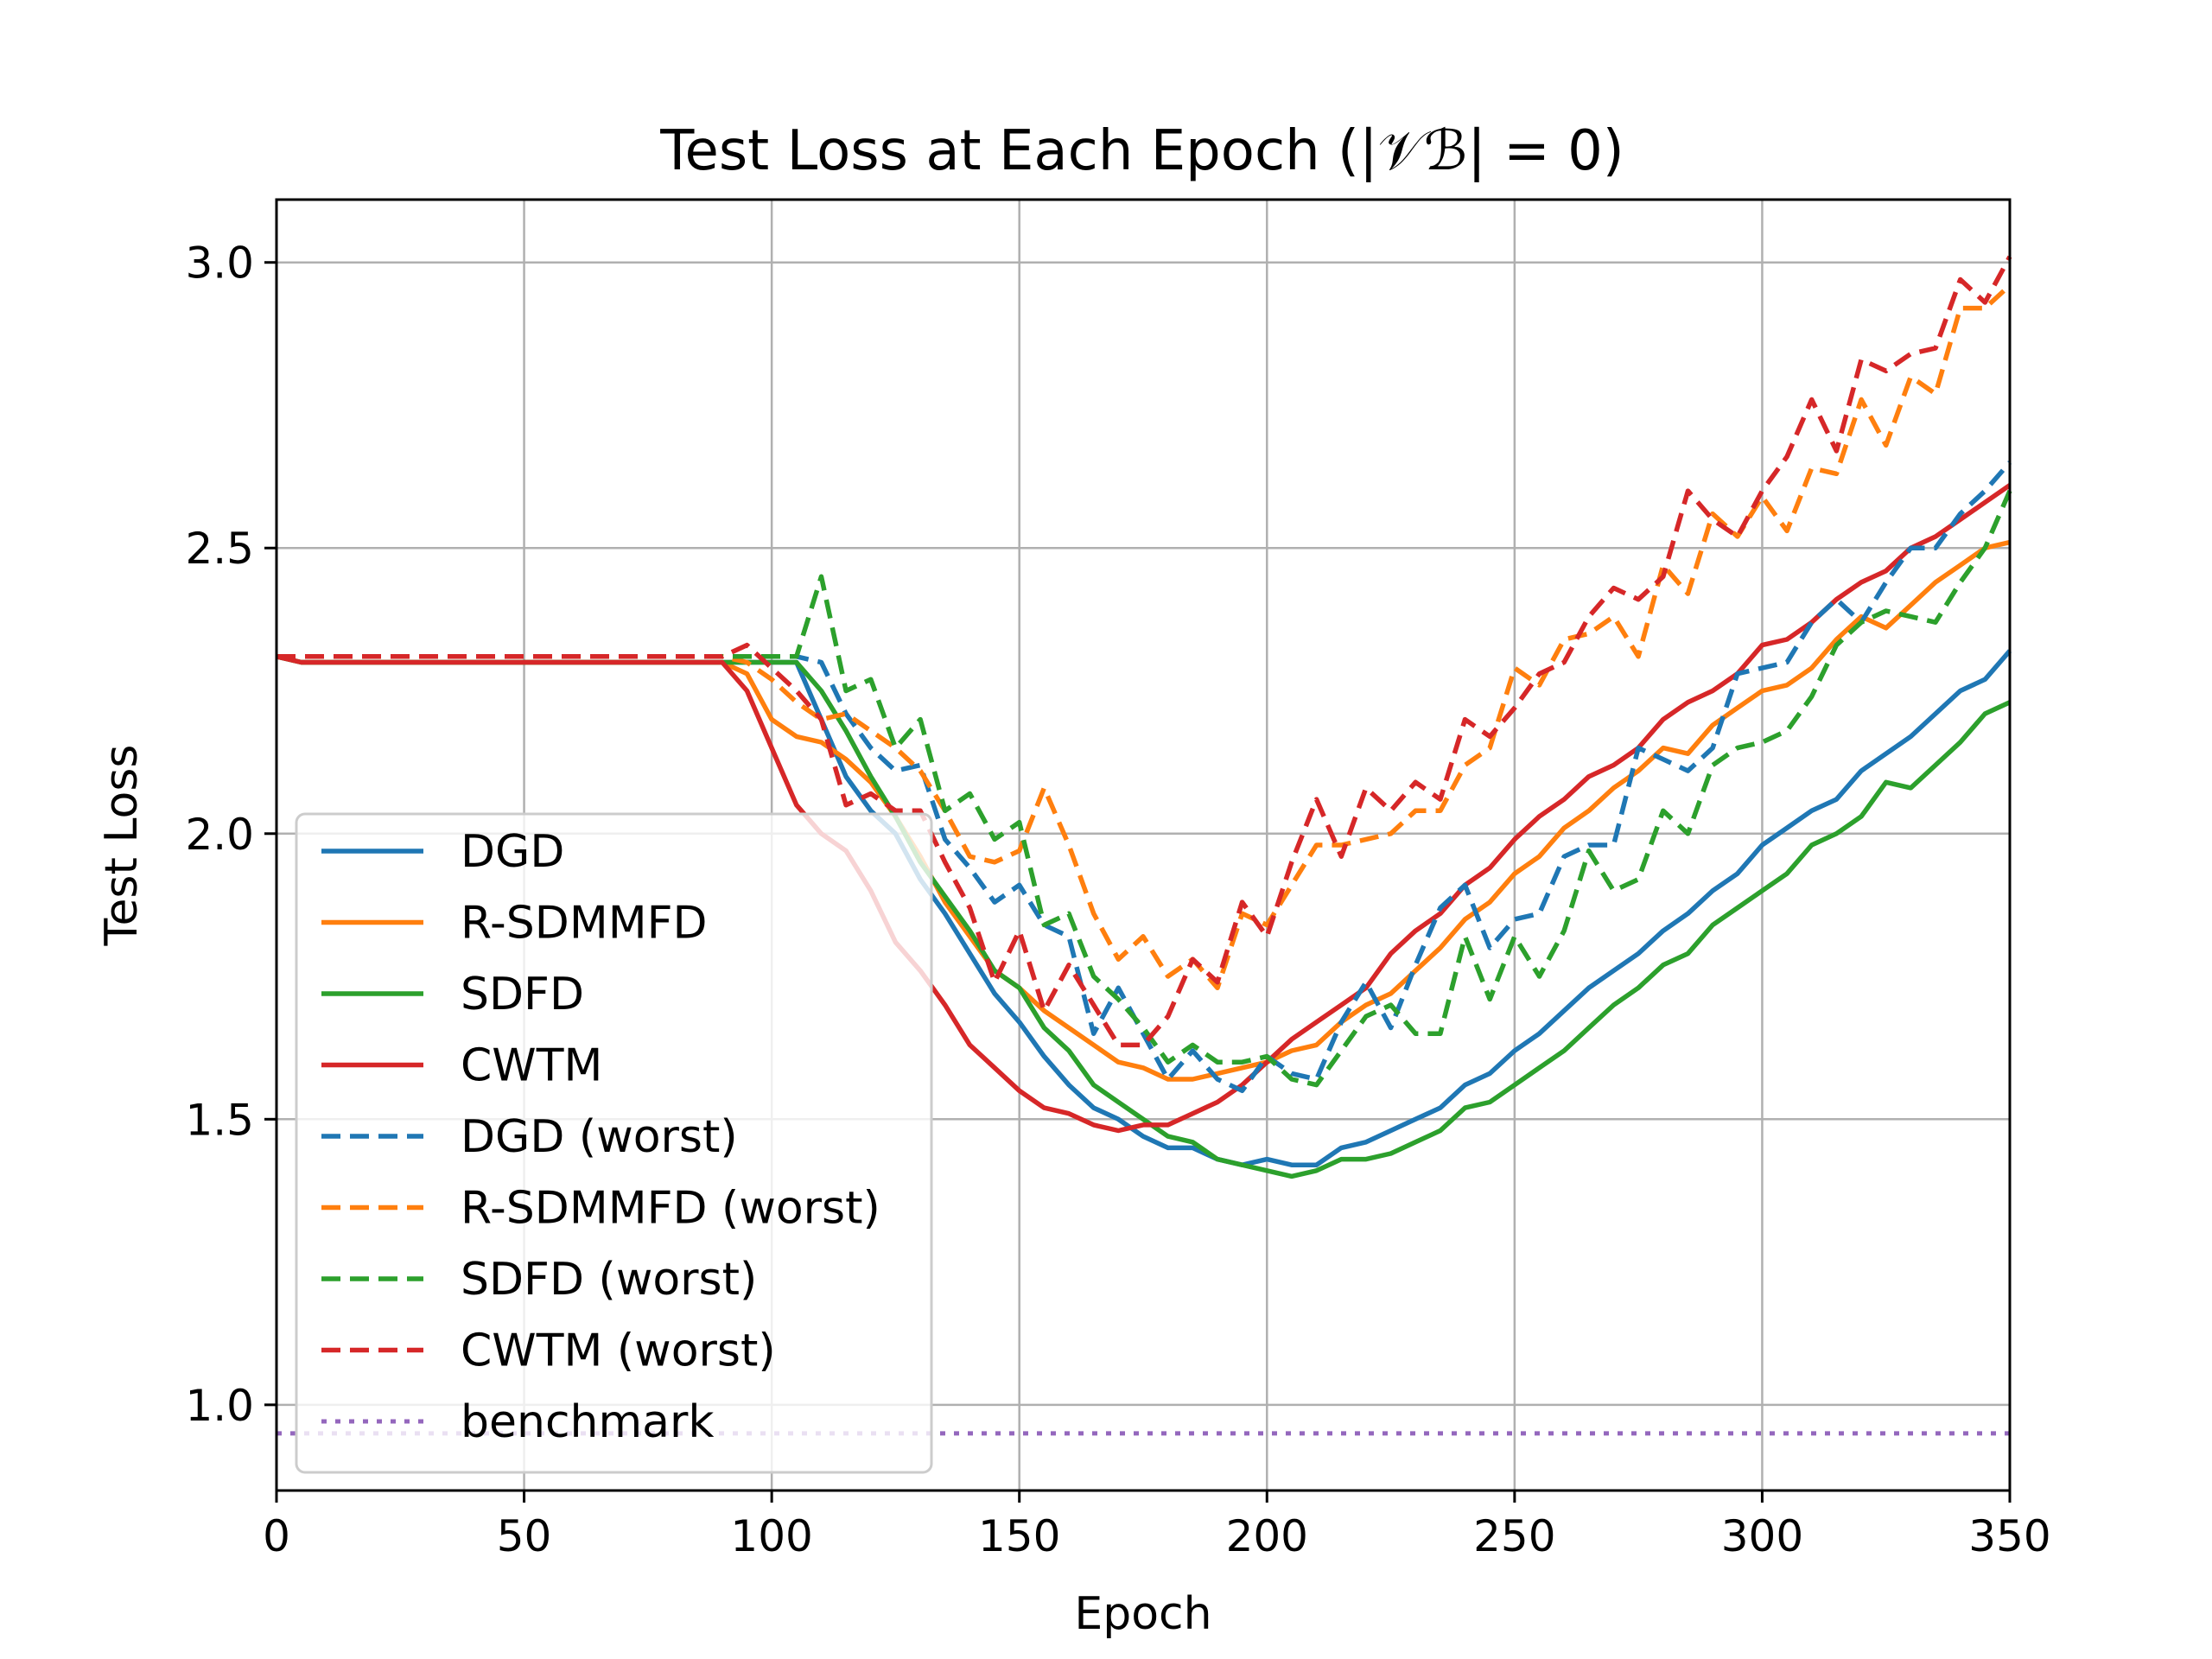 Image resolution: width=2212 pixels, height=1659 pixels. I want to click on y-tick-label: 1.5, so click(219, 1120).